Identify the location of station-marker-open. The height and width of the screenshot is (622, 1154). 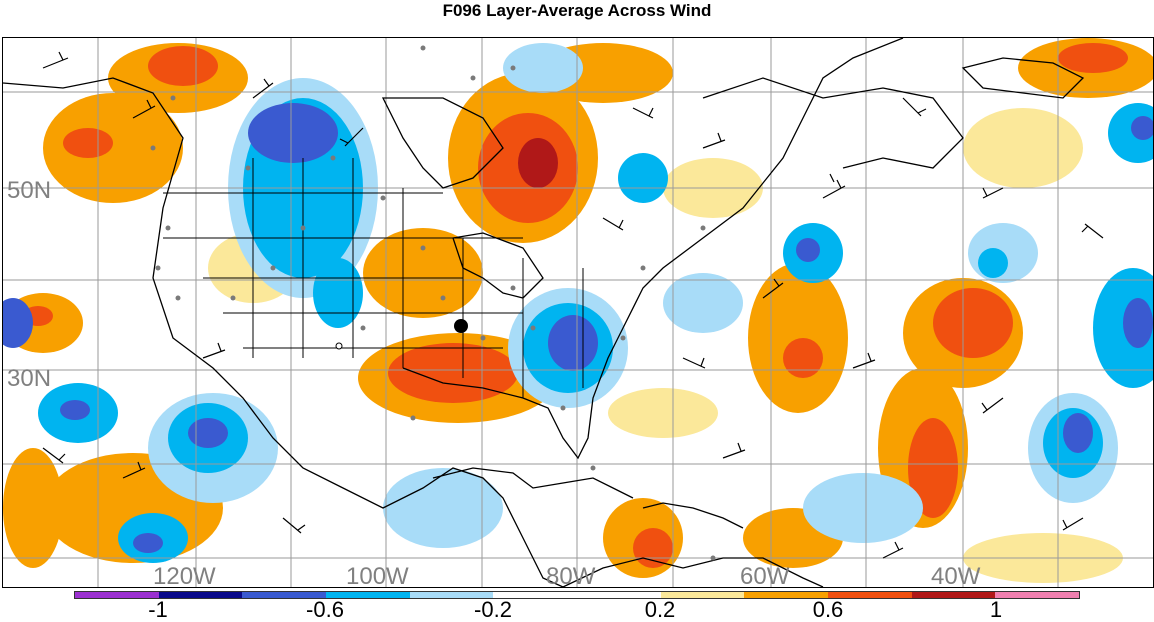
(339, 346).